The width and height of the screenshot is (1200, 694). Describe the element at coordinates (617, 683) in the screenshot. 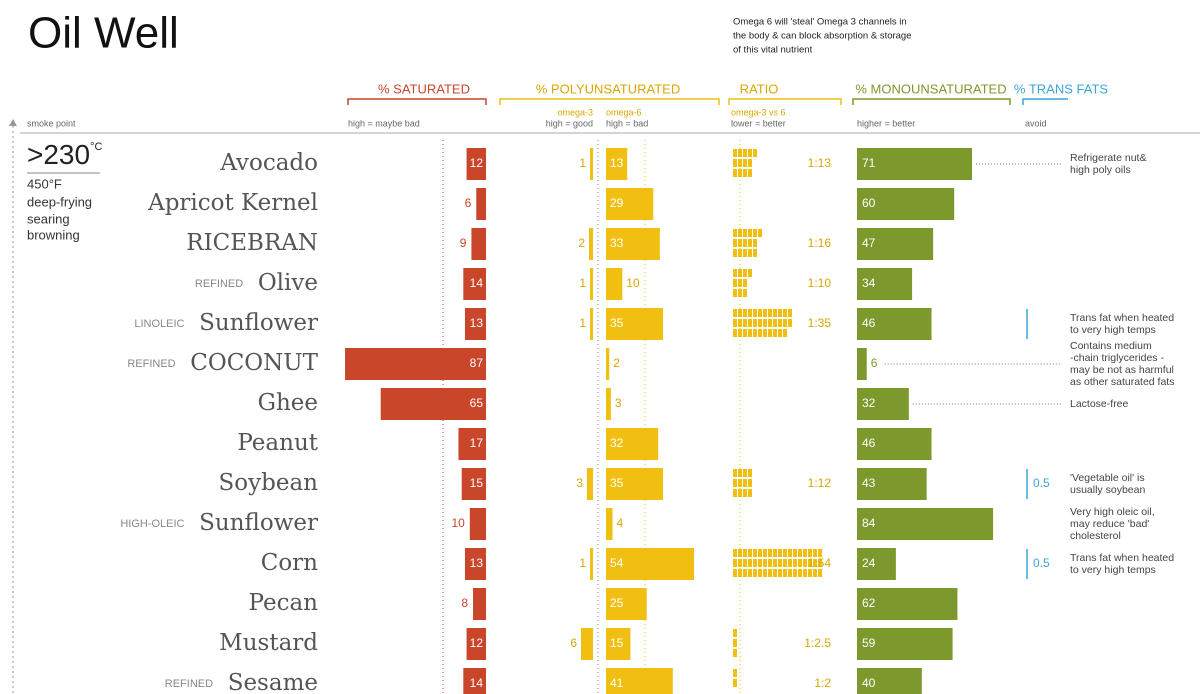

I see `omega6-value: 41` at that location.